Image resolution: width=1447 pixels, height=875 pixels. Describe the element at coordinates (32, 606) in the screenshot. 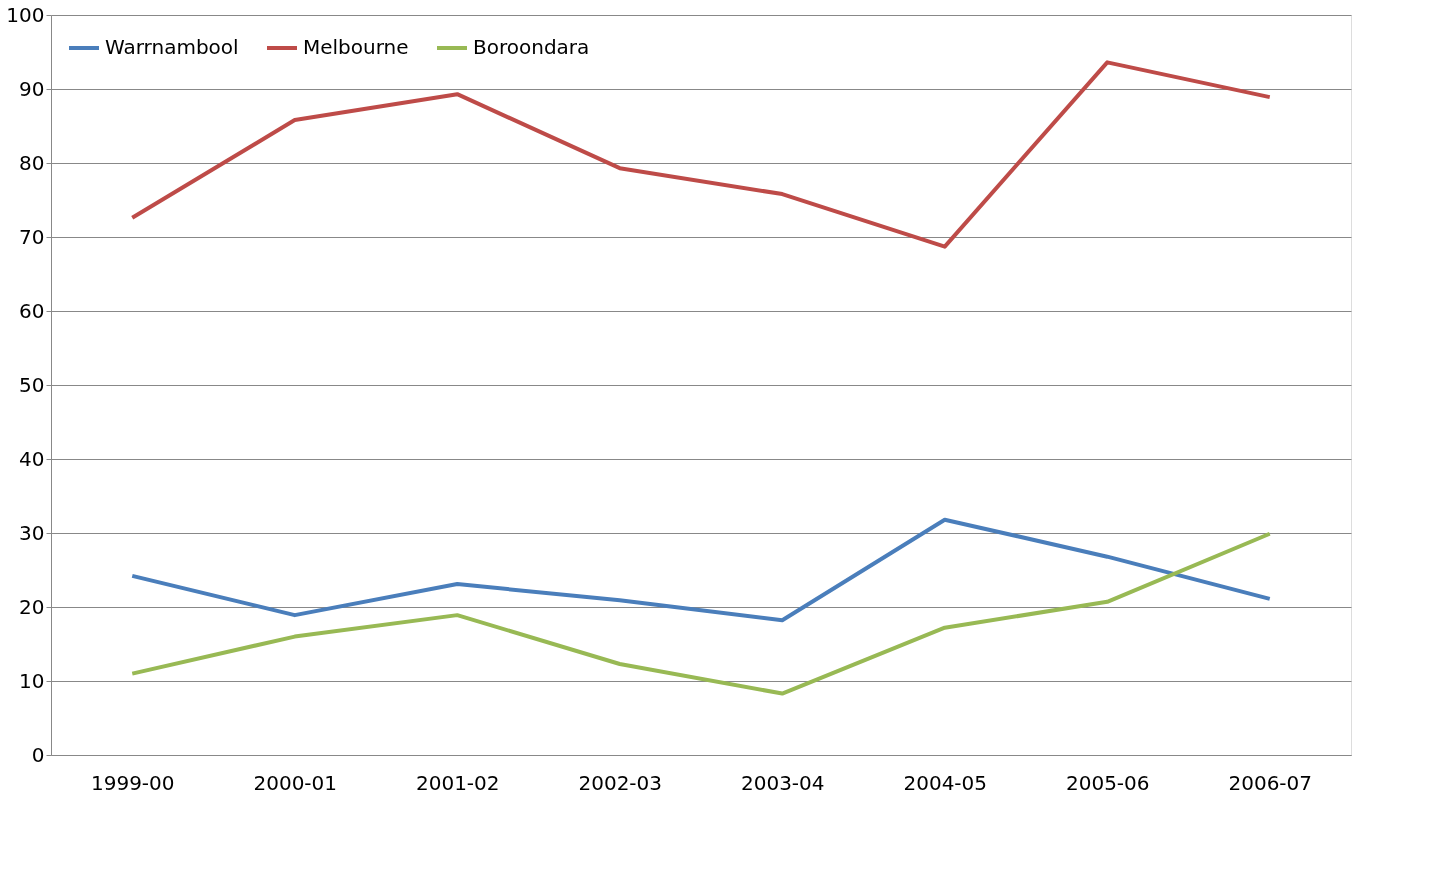

I see `y-tick-label: 20` at that location.